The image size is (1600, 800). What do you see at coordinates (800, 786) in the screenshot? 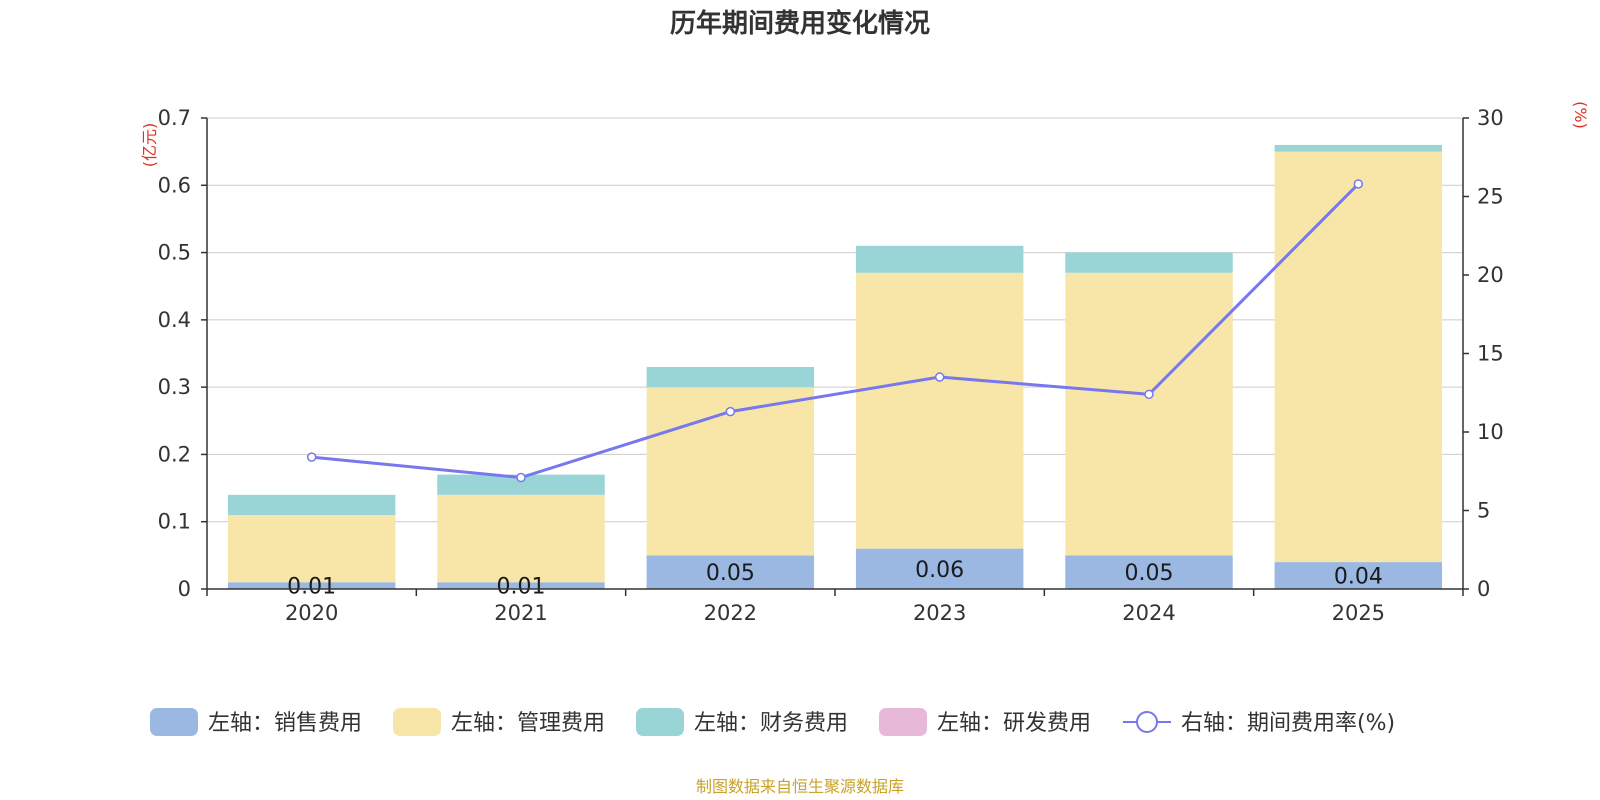
I see `source-note: 制图数据来自恒生聚源数据库` at bounding box center [800, 786].